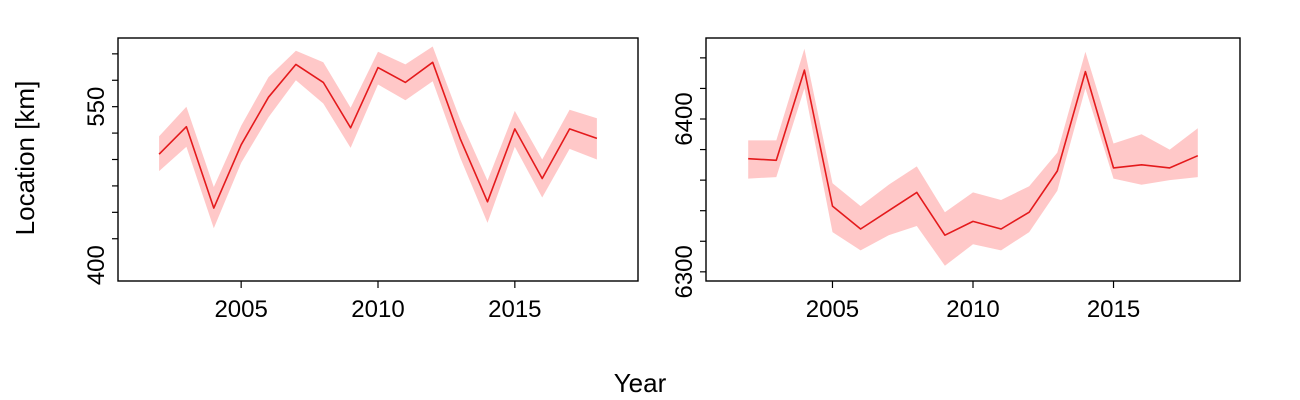 This screenshot has width=1300, height=400. I want to click on y-axis-title: Location [km], so click(25, 158).